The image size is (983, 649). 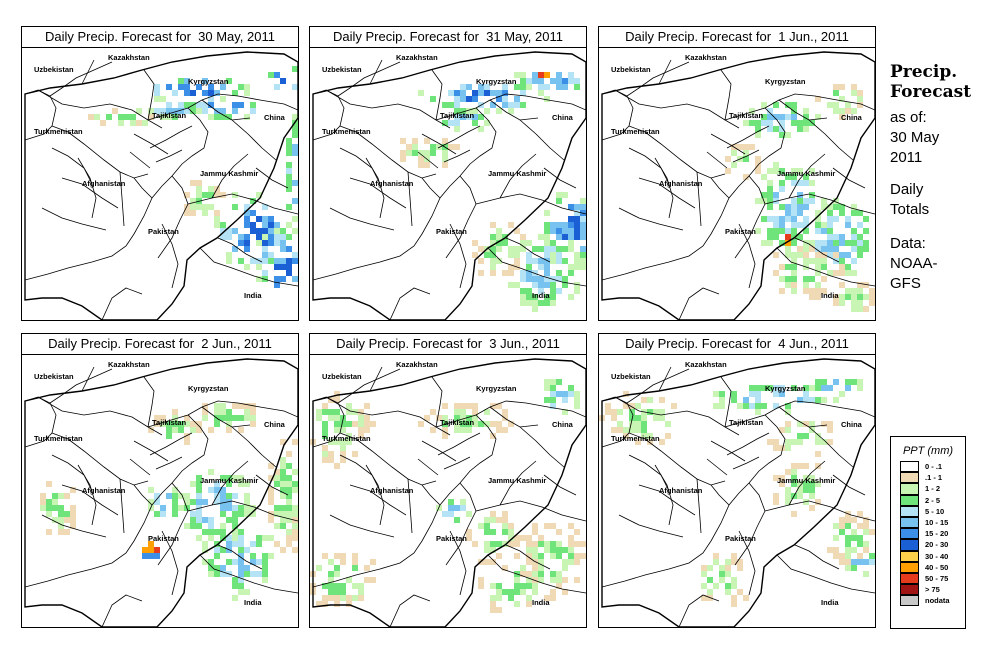 I want to click on map-label: India, so click(x=541, y=602).